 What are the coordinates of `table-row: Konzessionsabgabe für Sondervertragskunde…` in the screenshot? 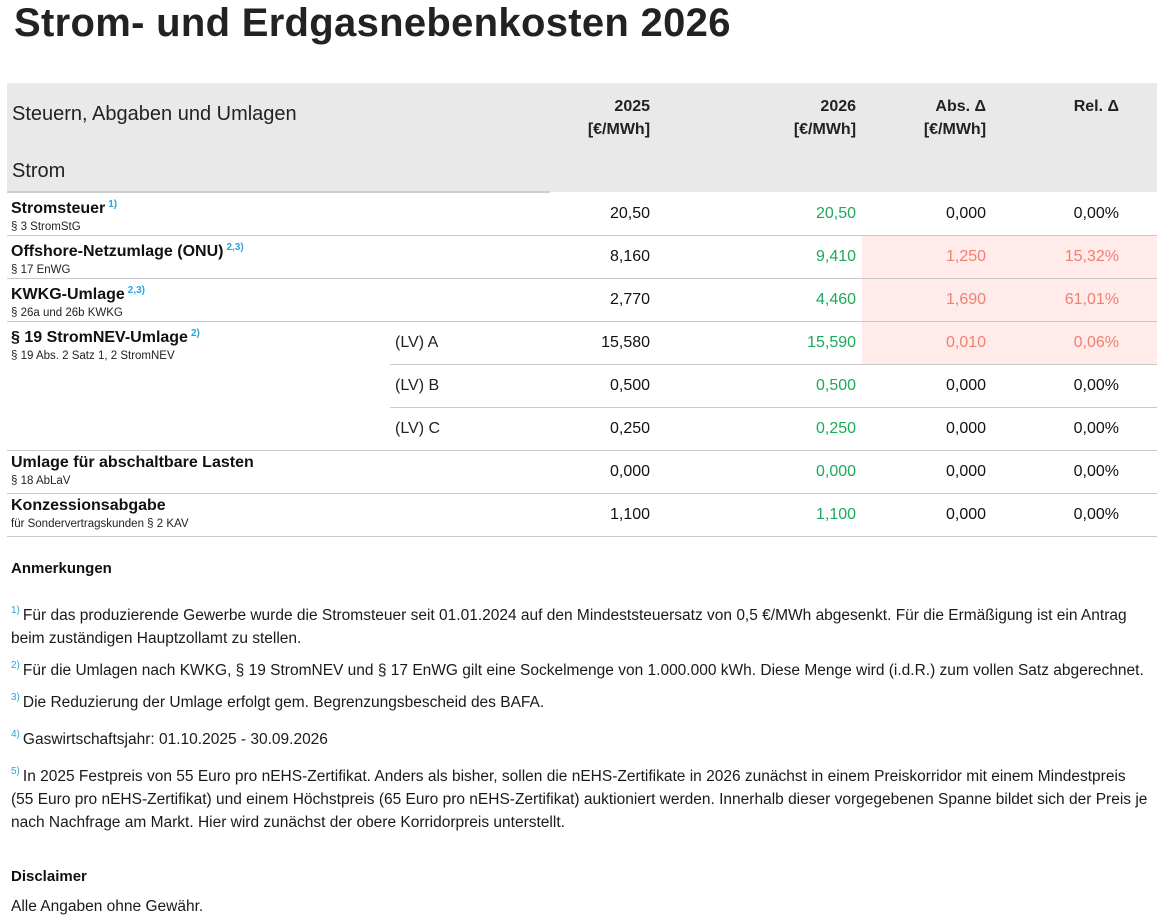 It's located at (582, 515).